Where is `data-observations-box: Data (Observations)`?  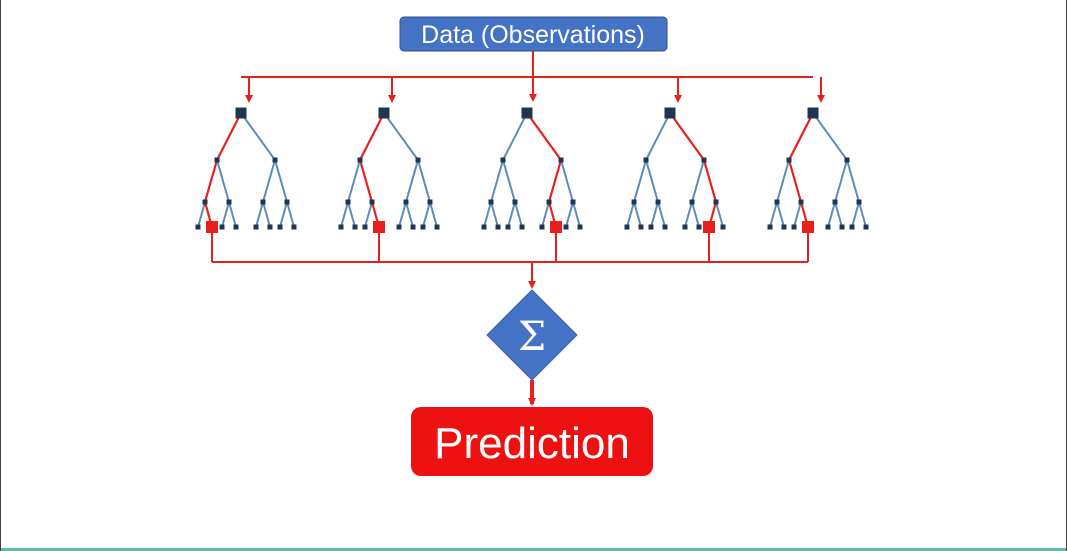 data-observations-box: Data (Observations) is located at coordinates (533, 34).